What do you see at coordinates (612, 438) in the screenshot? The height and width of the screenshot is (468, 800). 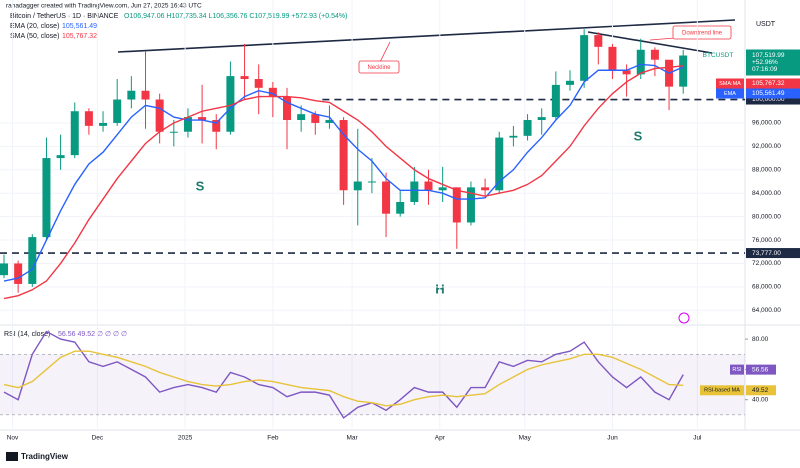 I see `x-tick-label: Jun` at bounding box center [612, 438].